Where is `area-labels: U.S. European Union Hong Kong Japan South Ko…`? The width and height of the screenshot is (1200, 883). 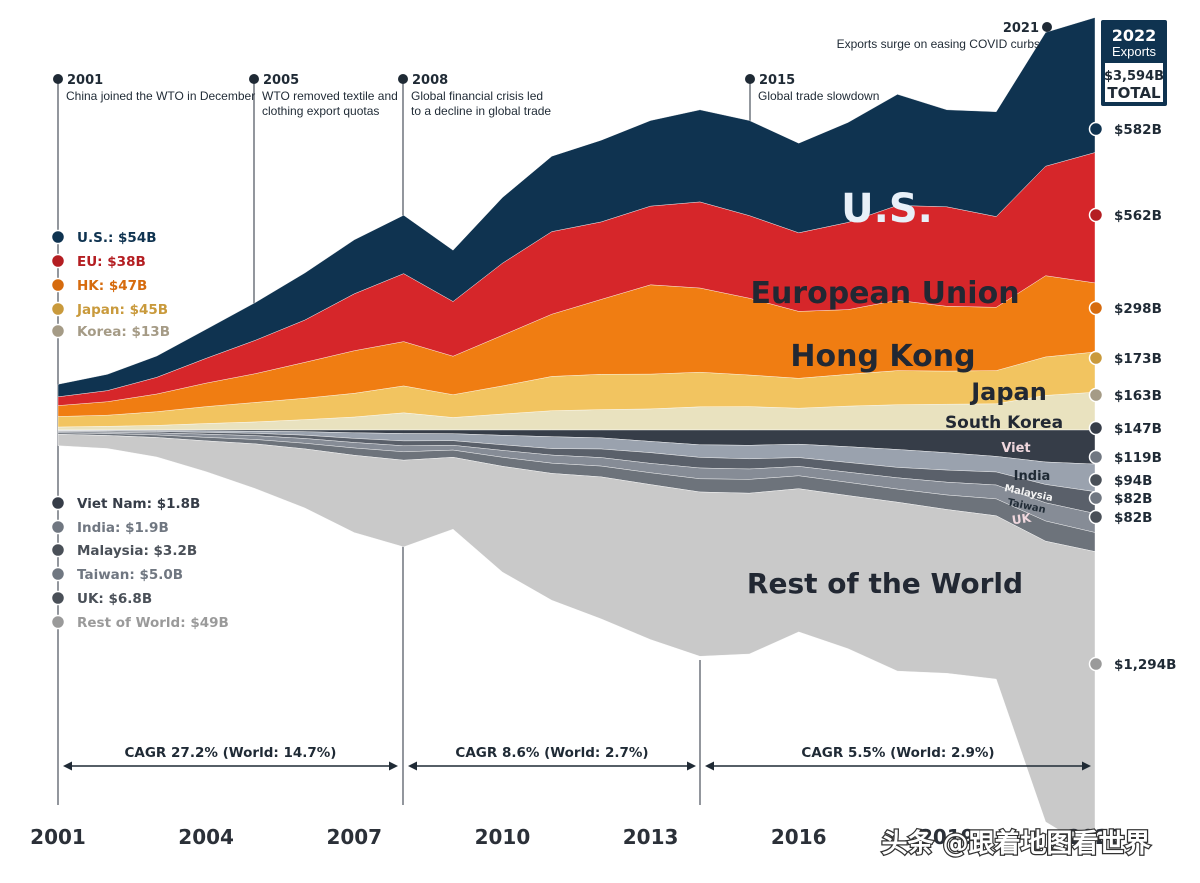
area-labels: U.S. European Union Hong Kong Japan South Ko… is located at coordinates (905, 393).